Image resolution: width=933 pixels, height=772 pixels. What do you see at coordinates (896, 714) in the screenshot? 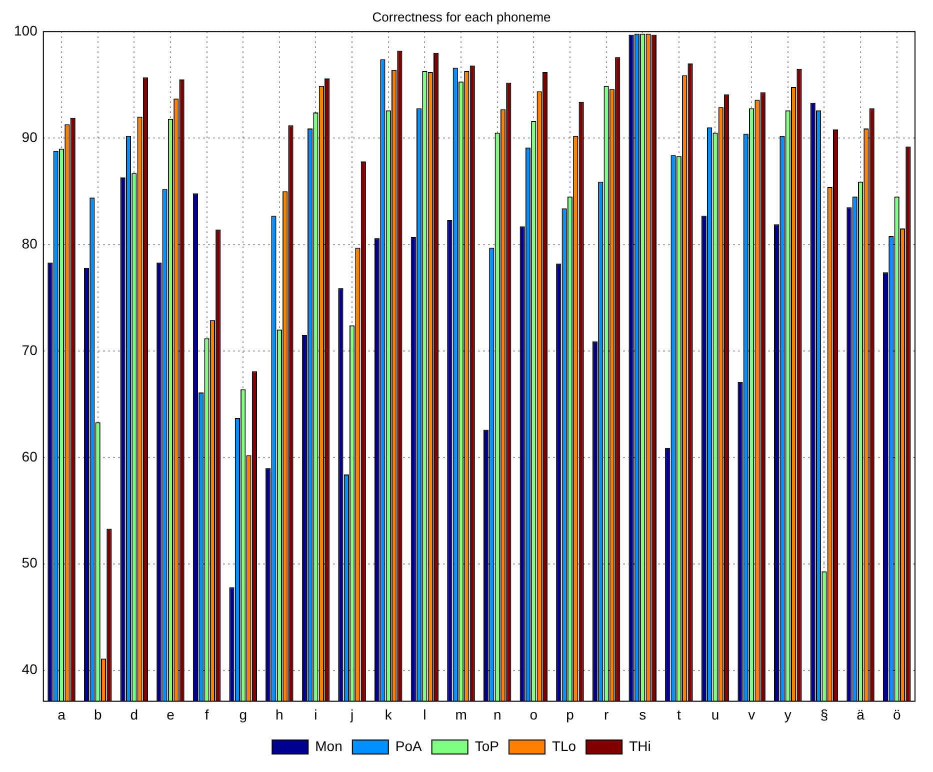
I see `x-tick-label: ö` at bounding box center [896, 714].